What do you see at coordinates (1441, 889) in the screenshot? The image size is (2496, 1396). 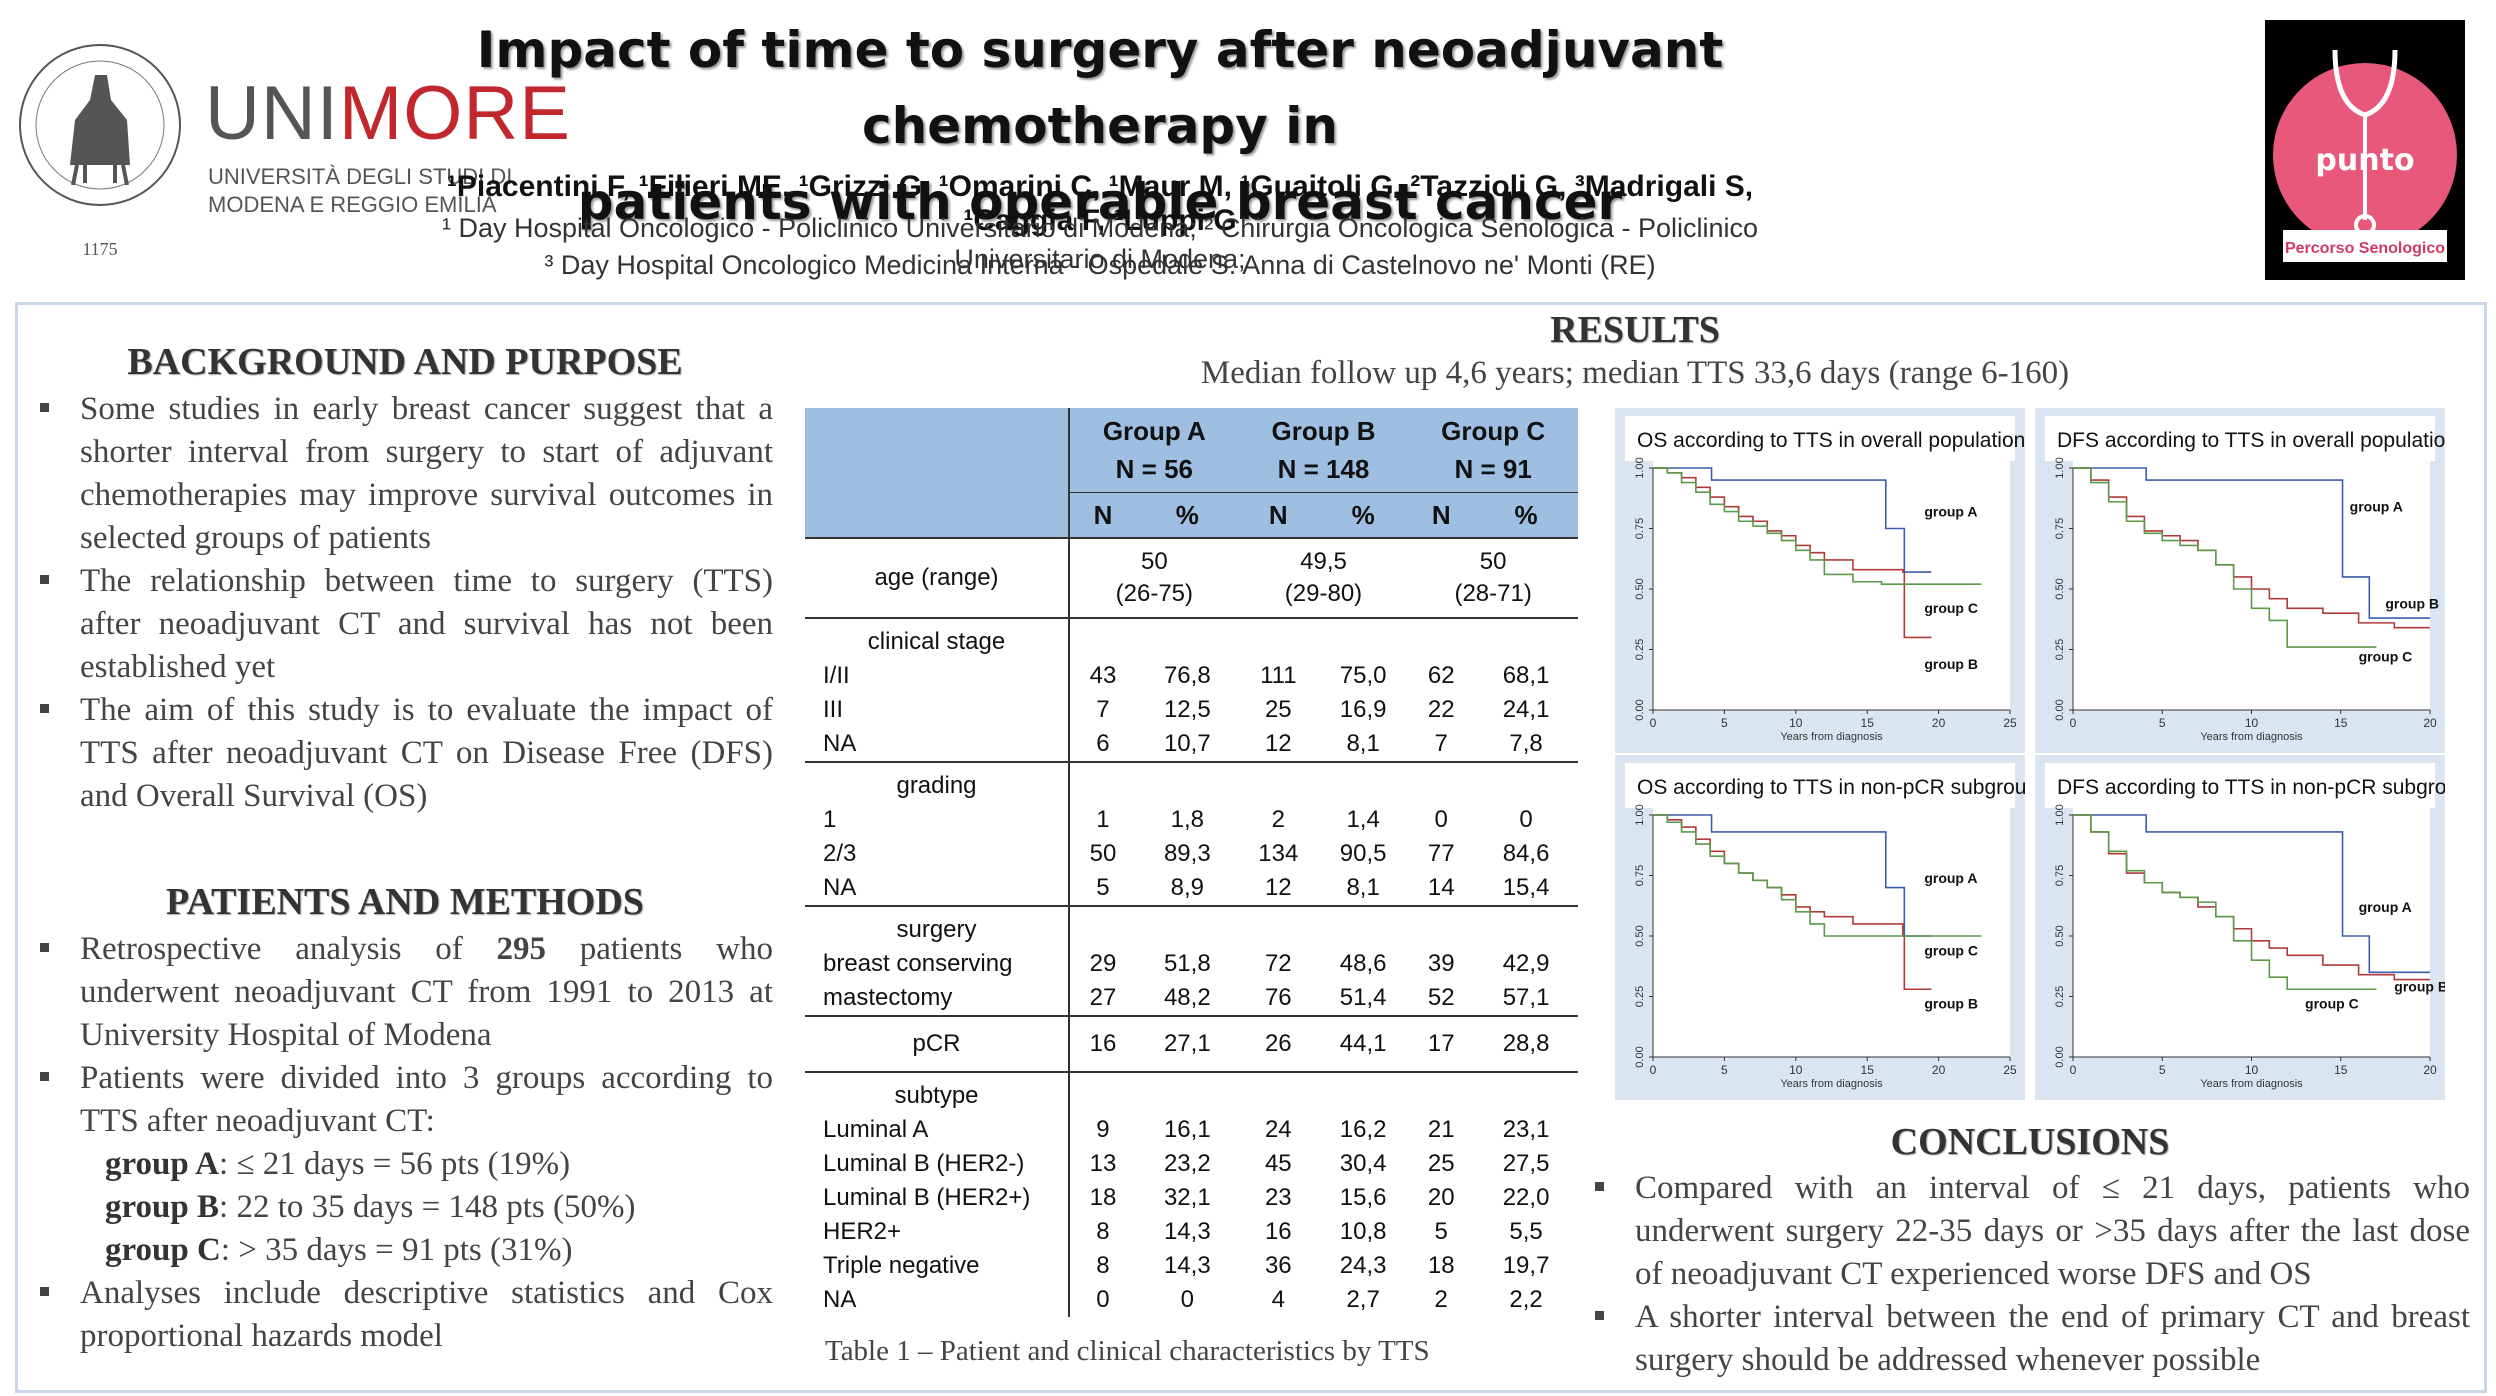 I see `table-cell: 14` at bounding box center [1441, 889].